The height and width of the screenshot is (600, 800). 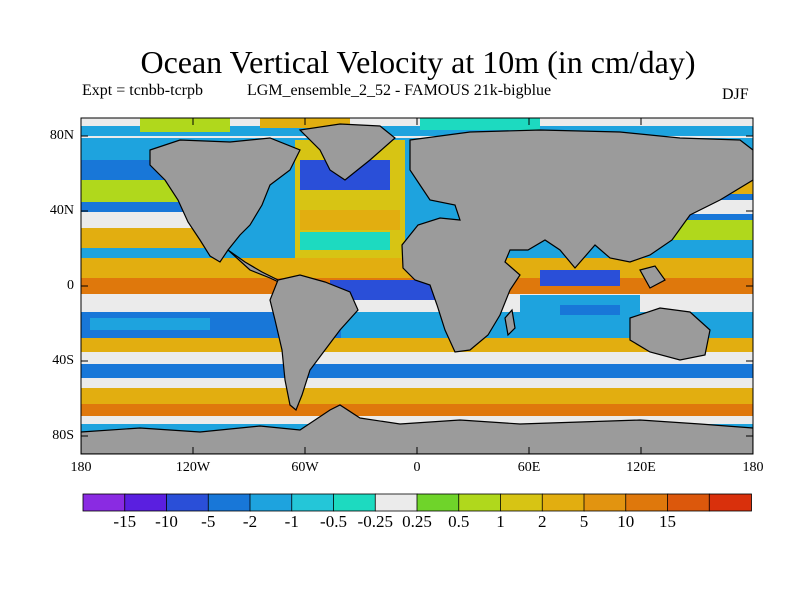 What do you see at coordinates (63, 360) in the screenshot?
I see `lat-label-40s: 40S` at bounding box center [63, 360].